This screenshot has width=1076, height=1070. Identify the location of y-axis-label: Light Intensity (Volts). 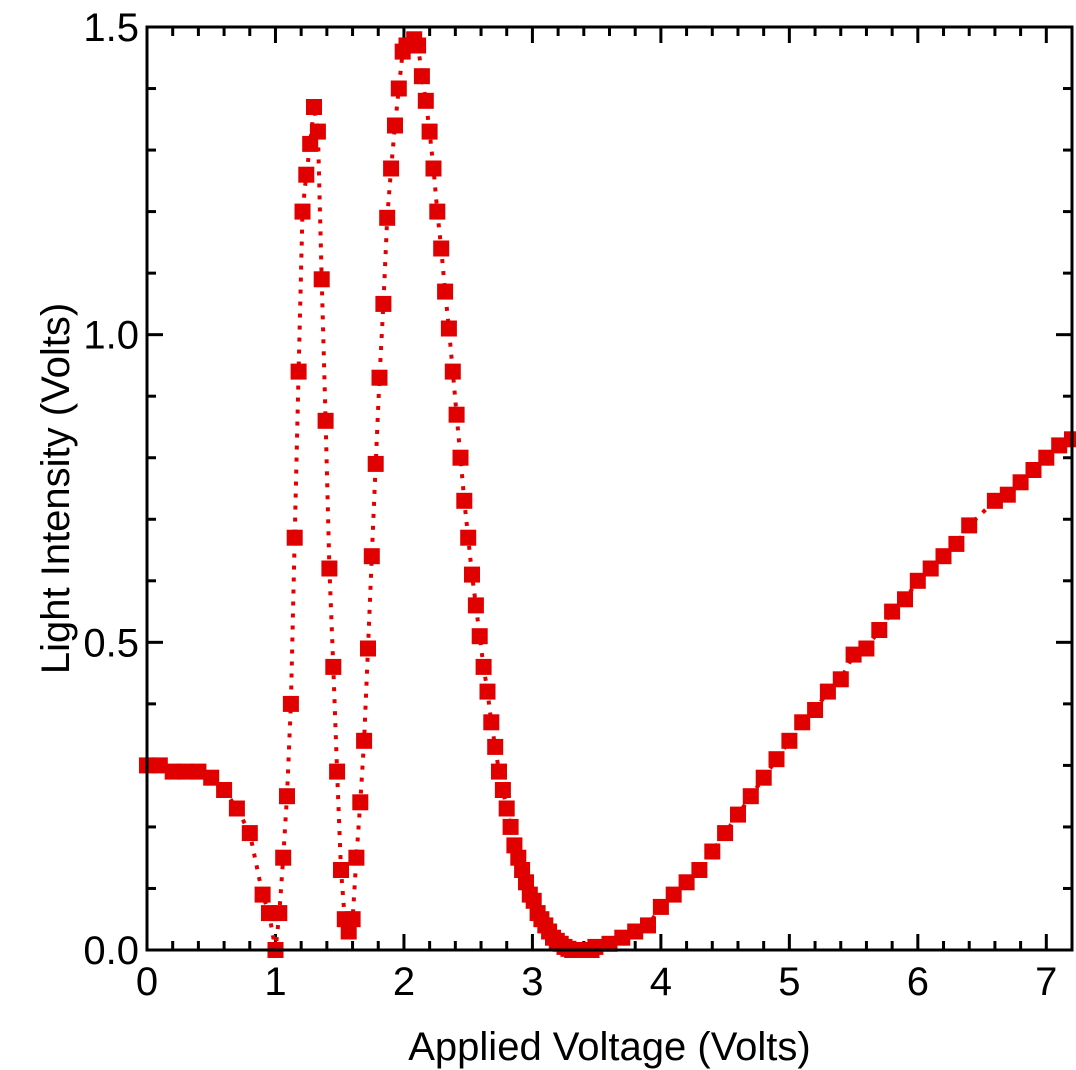
(56, 488).